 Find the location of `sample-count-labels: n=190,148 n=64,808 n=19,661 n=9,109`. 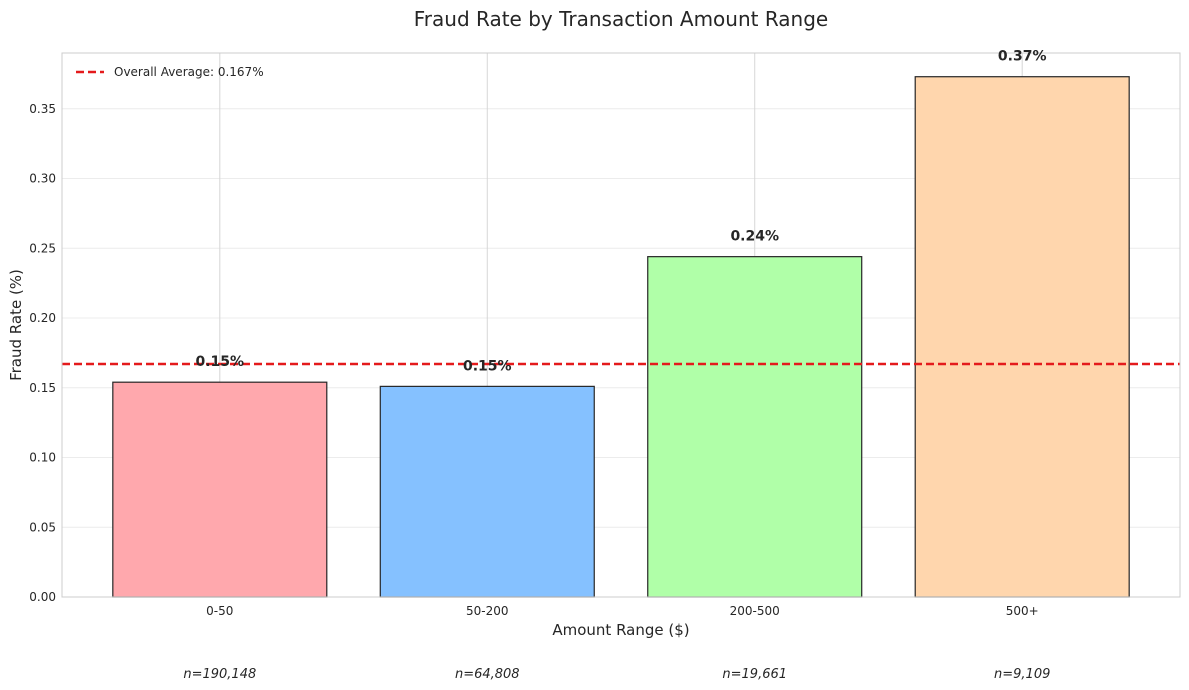

sample-count-labels: n=190,148 n=64,808 n=19,661 n=9,109 is located at coordinates (616, 674).